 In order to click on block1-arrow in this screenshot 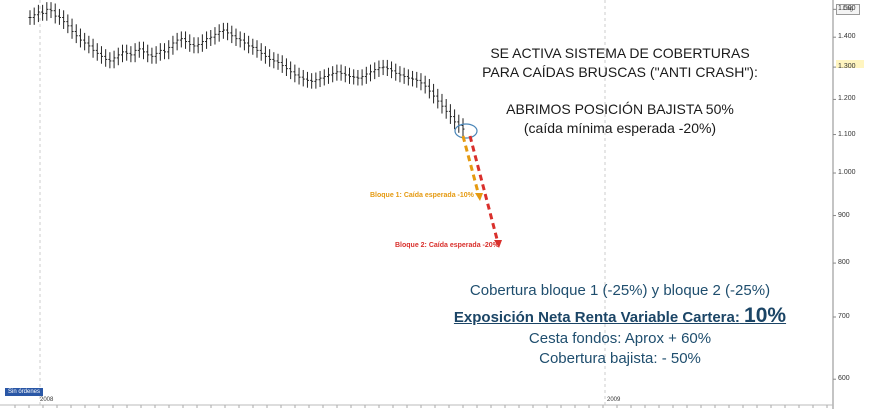, I will do `click(471, 166)`.